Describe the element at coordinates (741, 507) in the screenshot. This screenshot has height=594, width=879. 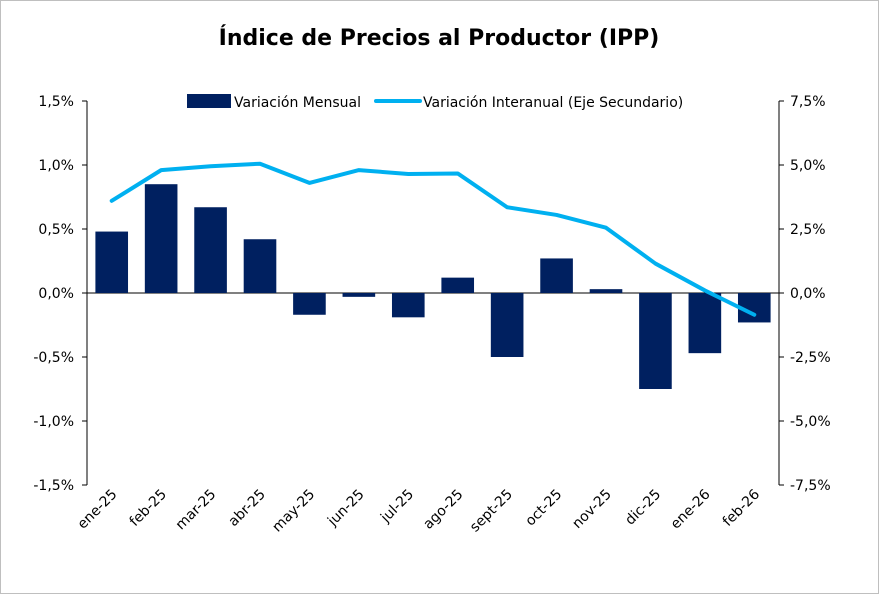
I see `x-tick-label-feb-26: feb-26` at that location.